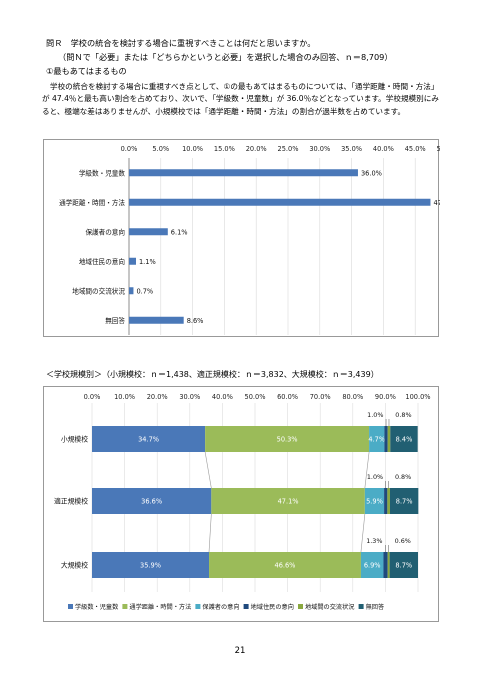  Describe the element at coordinates (102, 172) in the screenshot. I see `category-label: 学級数・児童数` at that location.